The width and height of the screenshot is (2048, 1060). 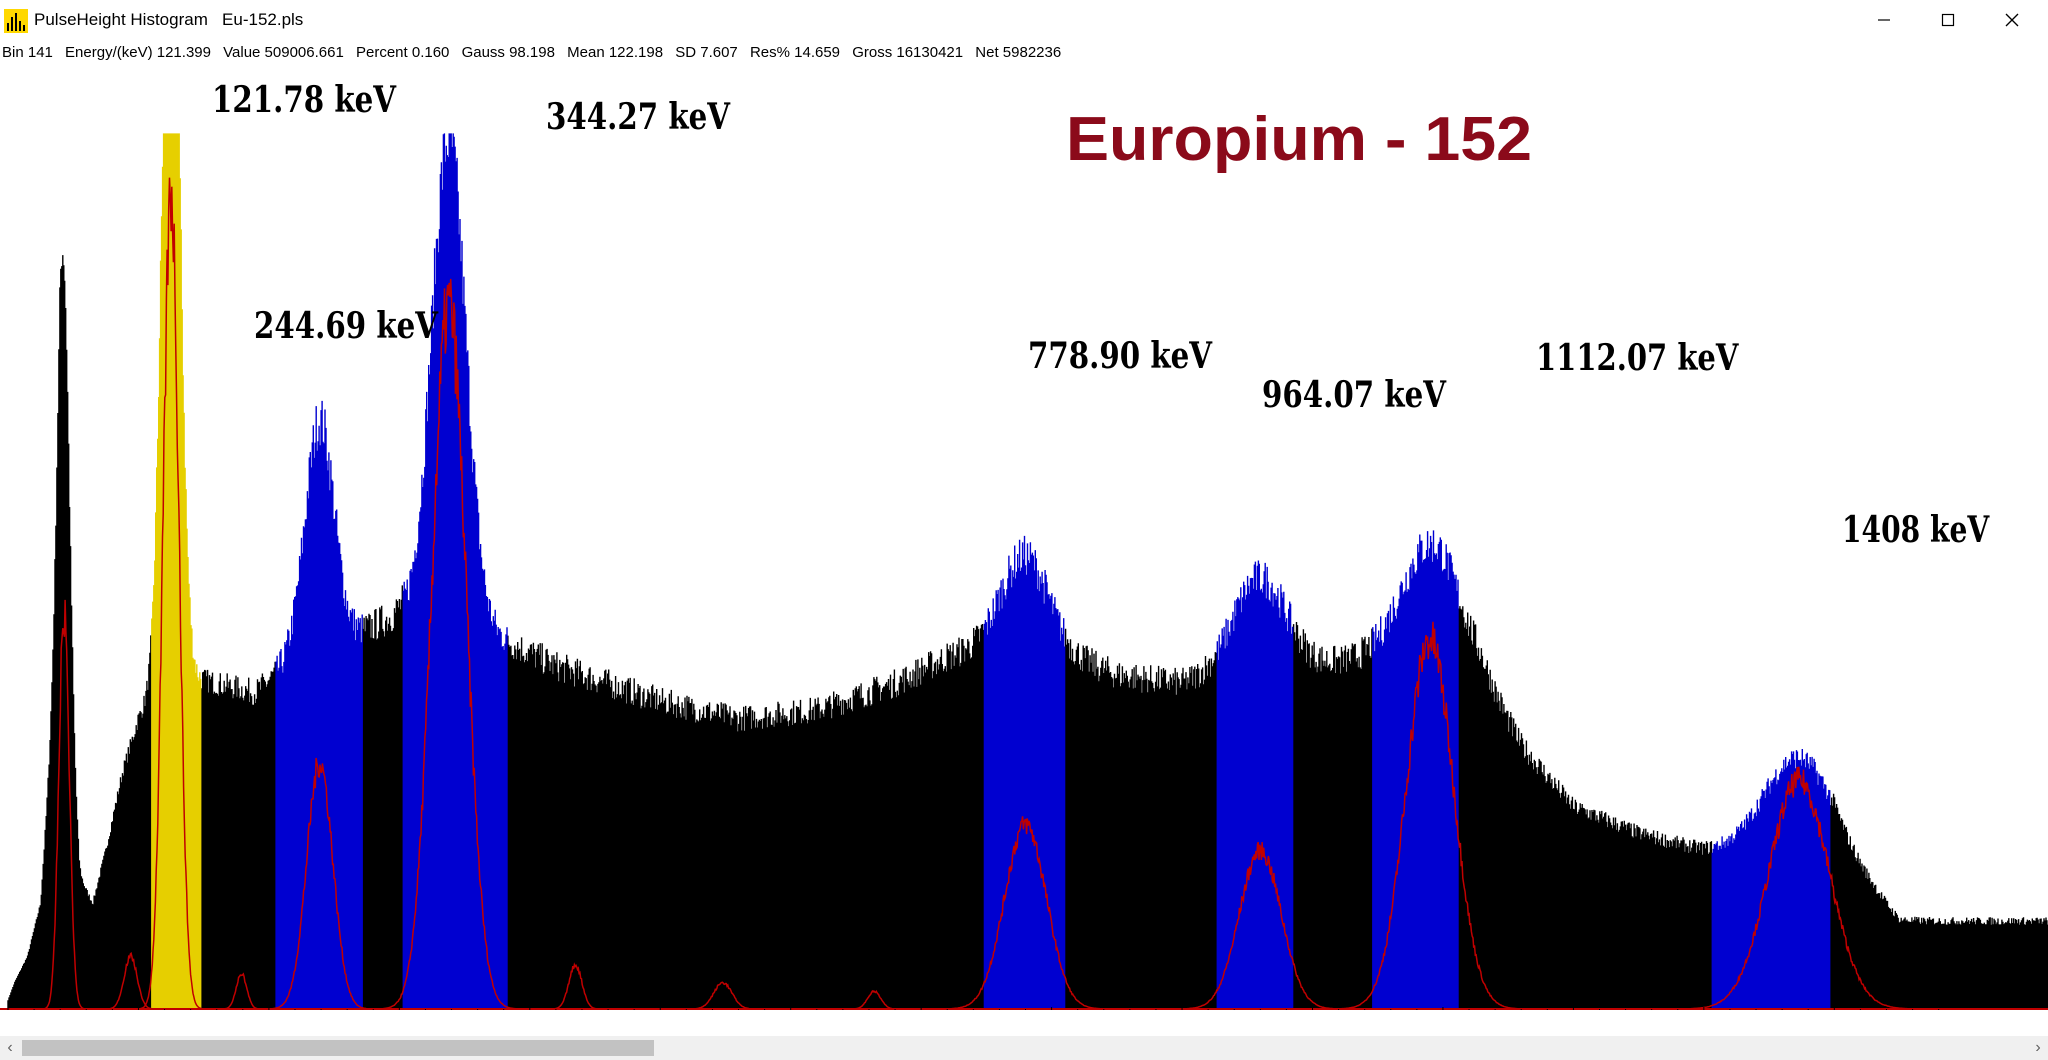 I want to click on peak-label: 964.07 keV, so click(x=1354, y=395).